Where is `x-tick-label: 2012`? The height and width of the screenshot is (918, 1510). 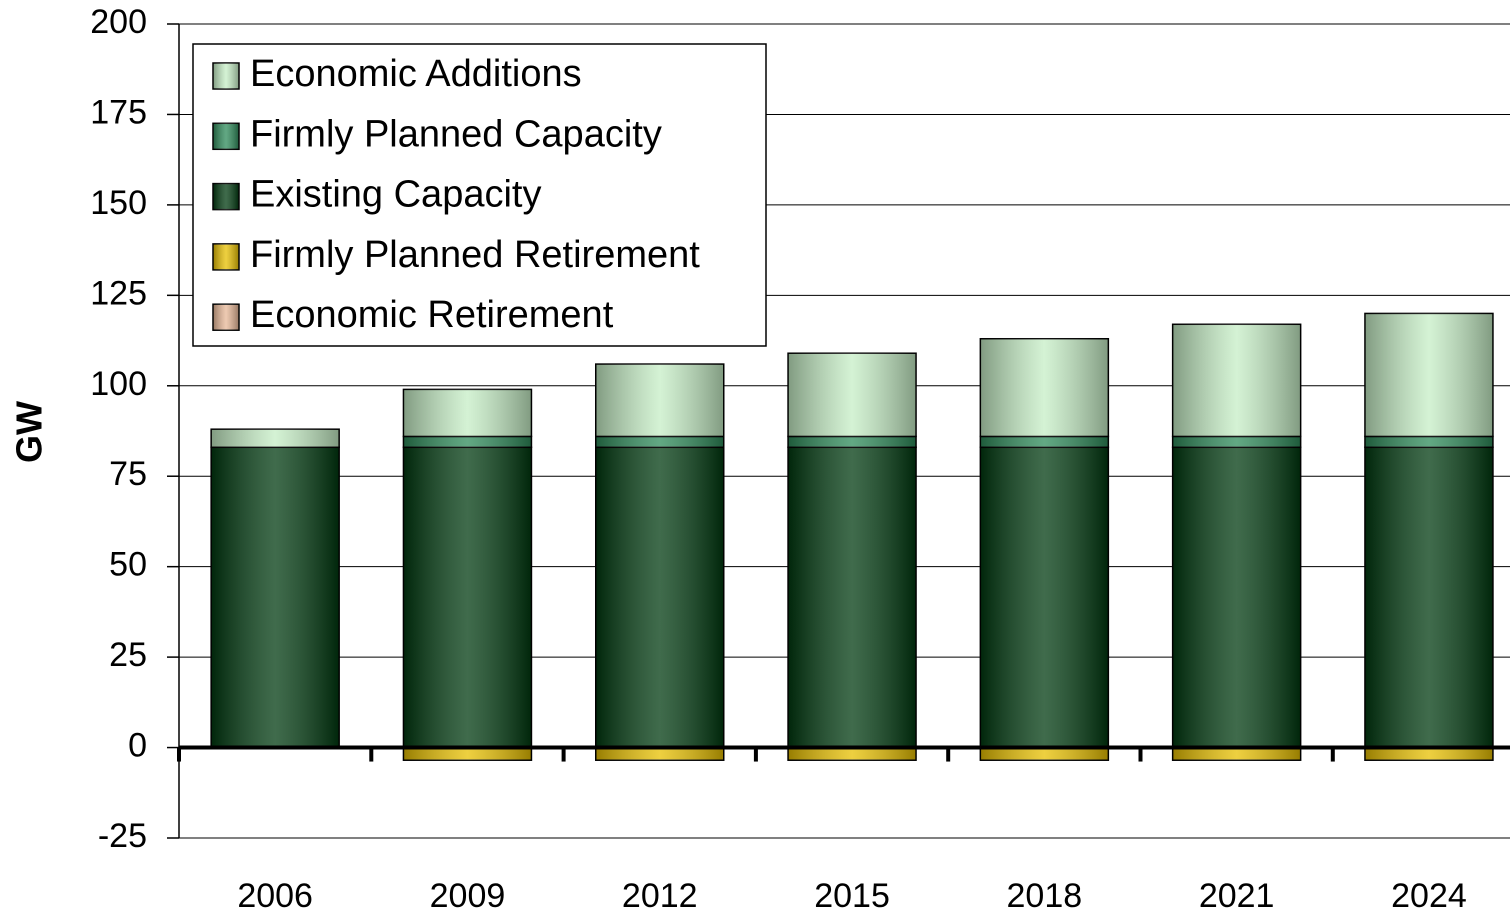 x-tick-label: 2012 is located at coordinates (660, 896).